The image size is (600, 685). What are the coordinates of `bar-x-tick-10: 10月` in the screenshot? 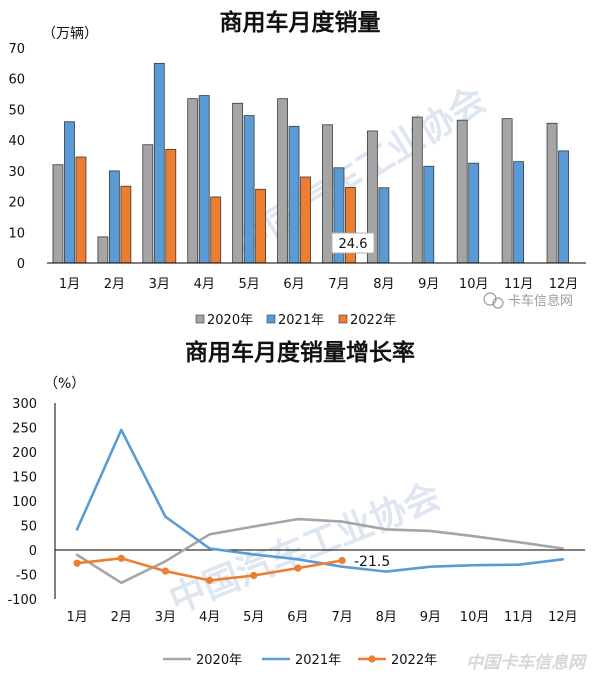 It's located at (474, 284).